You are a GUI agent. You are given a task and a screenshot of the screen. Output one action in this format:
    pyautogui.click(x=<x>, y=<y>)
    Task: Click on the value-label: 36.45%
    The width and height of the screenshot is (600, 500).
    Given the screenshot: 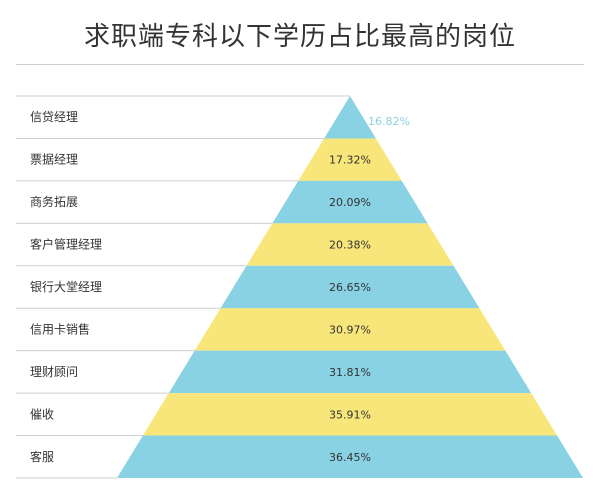 What is the action you would take?
    pyautogui.click(x=350, y=457)
    